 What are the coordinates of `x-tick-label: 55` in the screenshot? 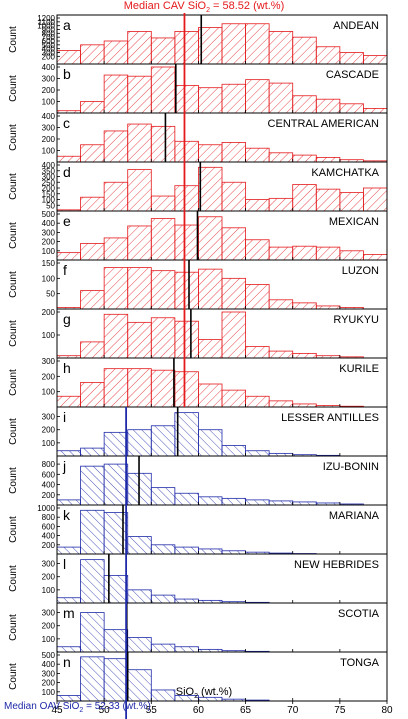 It's located at (152, 710).